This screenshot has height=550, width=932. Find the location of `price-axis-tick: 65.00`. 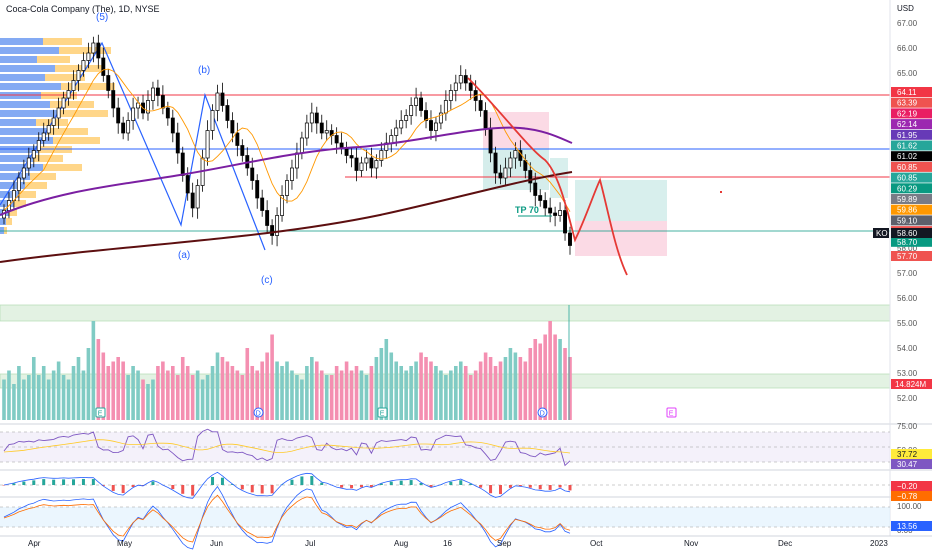

price-axis-tick: 65.00 is located at coordinates (907, 73).